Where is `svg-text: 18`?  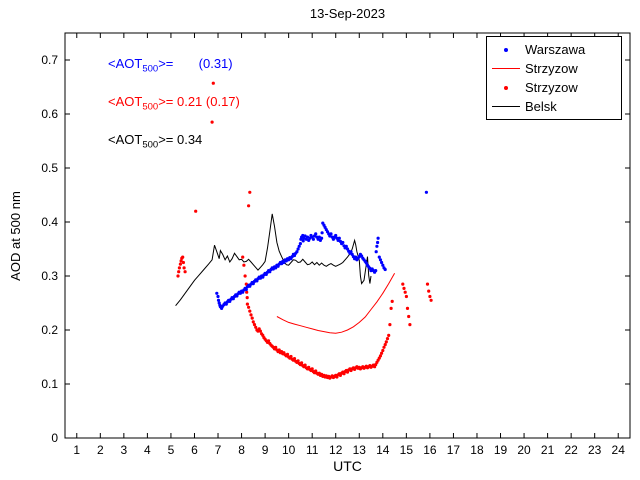 svg-text: 18 is located at coordinates (477, 450).